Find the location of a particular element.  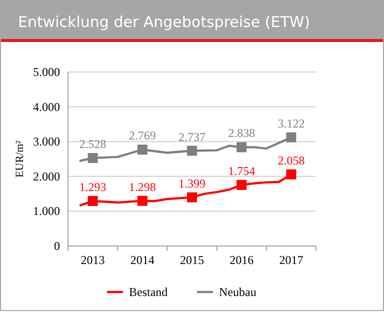

x-tick-label: 2017 is located at coordinates (291, 260).